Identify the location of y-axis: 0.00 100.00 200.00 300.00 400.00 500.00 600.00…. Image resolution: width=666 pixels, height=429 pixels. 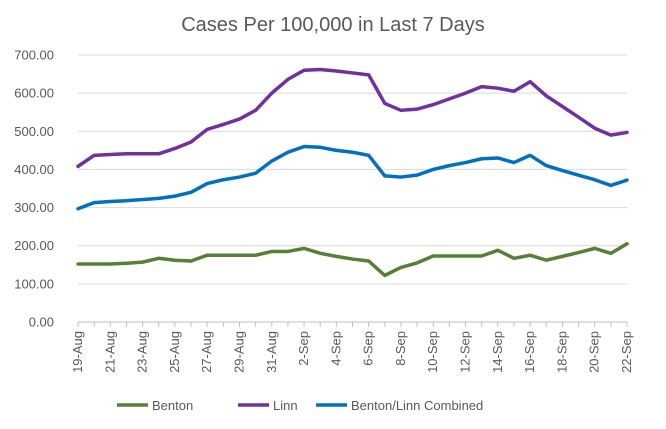
(34, 189).